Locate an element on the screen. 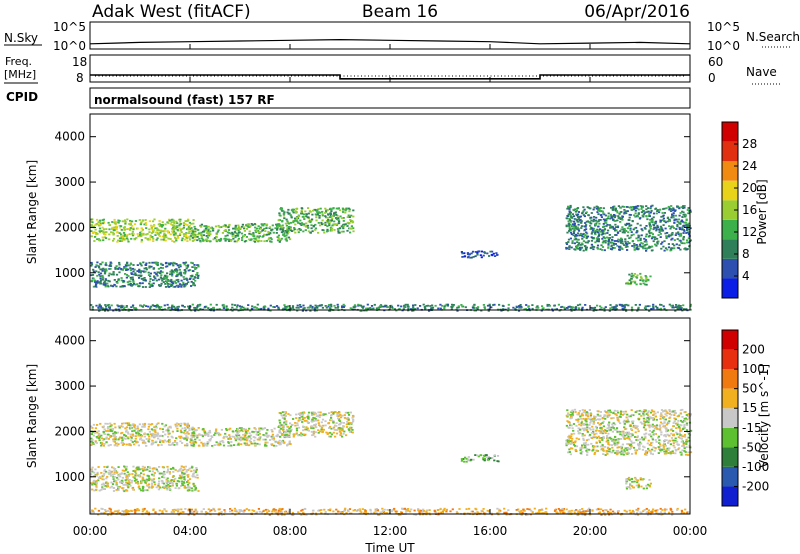  colorbar-segment is located at coordinates (730, 171).